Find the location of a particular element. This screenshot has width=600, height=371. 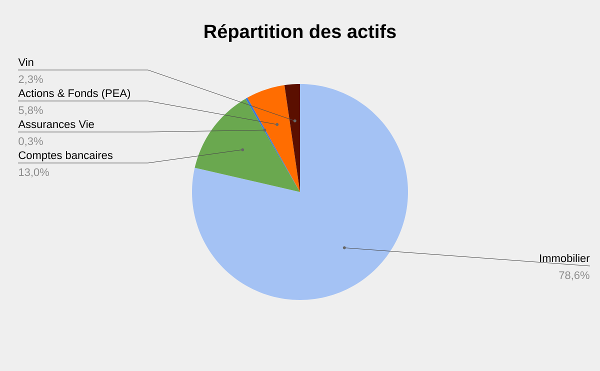

slice-label: Immobilier is located at coordinates (565, 258).